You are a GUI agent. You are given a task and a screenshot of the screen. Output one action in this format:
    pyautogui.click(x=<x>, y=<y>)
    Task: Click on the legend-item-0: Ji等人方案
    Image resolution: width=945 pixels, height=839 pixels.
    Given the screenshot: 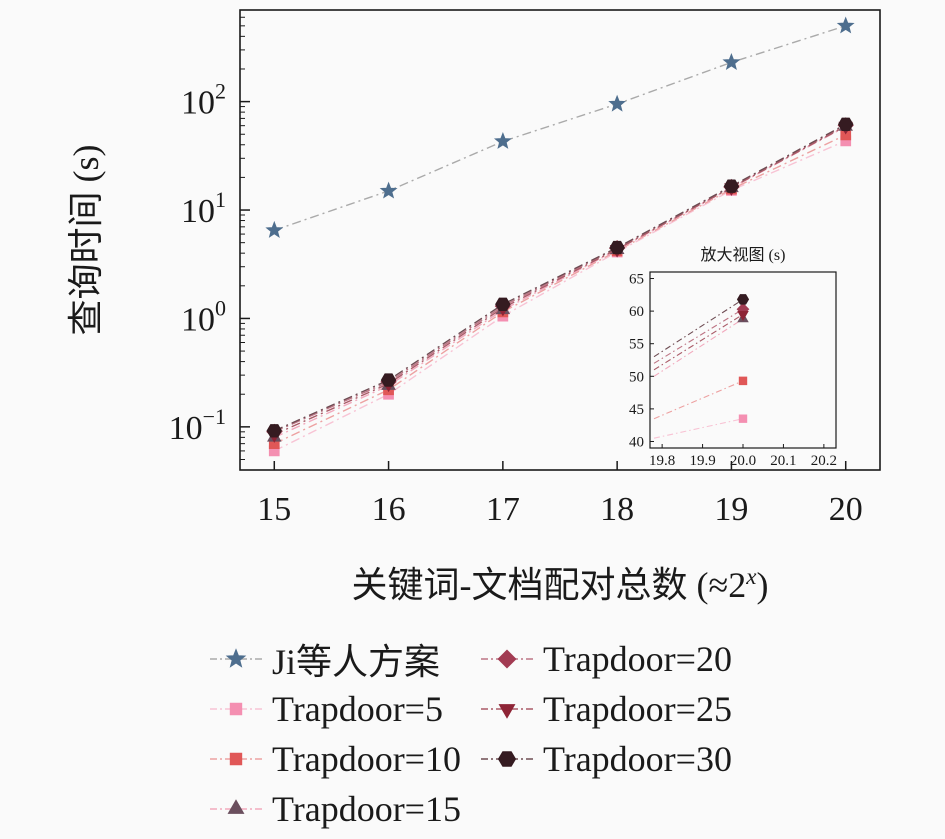 What is the action you would take?
    pyautogui.click(x=334, y=659)
    